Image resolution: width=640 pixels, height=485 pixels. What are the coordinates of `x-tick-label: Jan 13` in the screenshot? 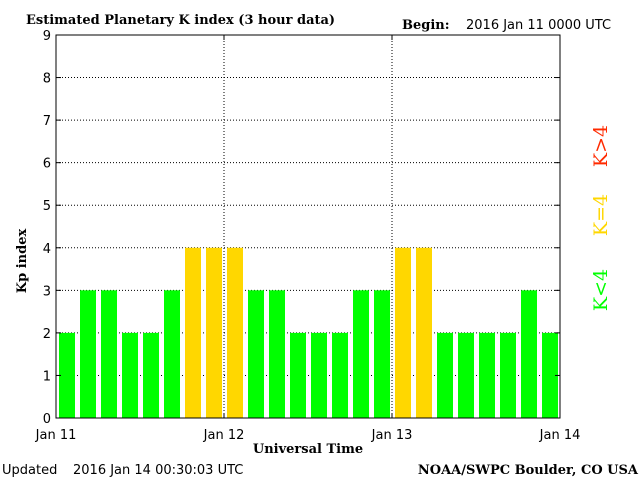 It's located at (392, 435).